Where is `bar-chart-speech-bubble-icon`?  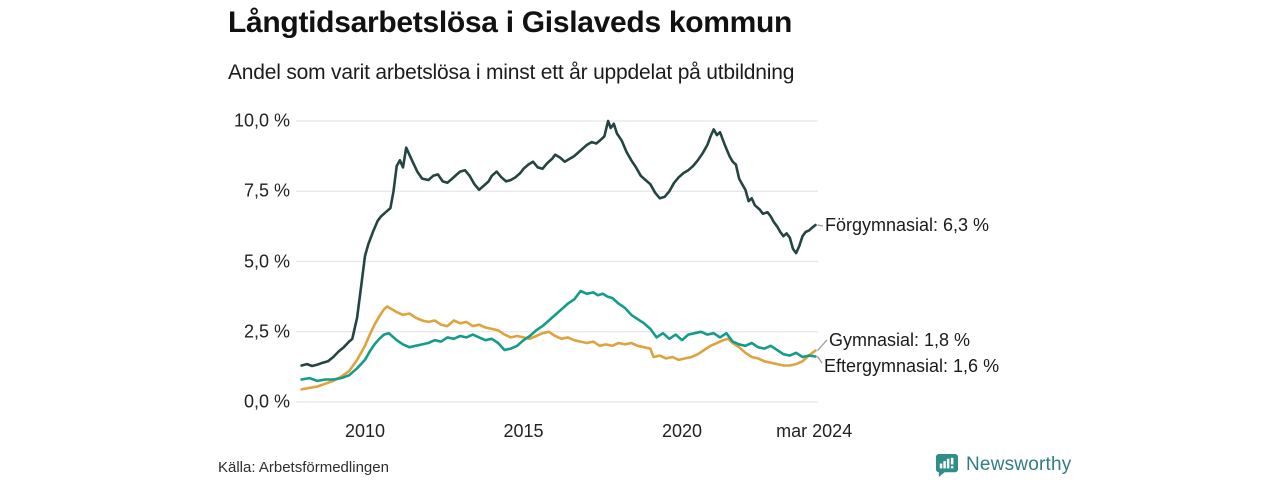
bar-chart-speech-bubble-icon is located at coordinates (946, 465).